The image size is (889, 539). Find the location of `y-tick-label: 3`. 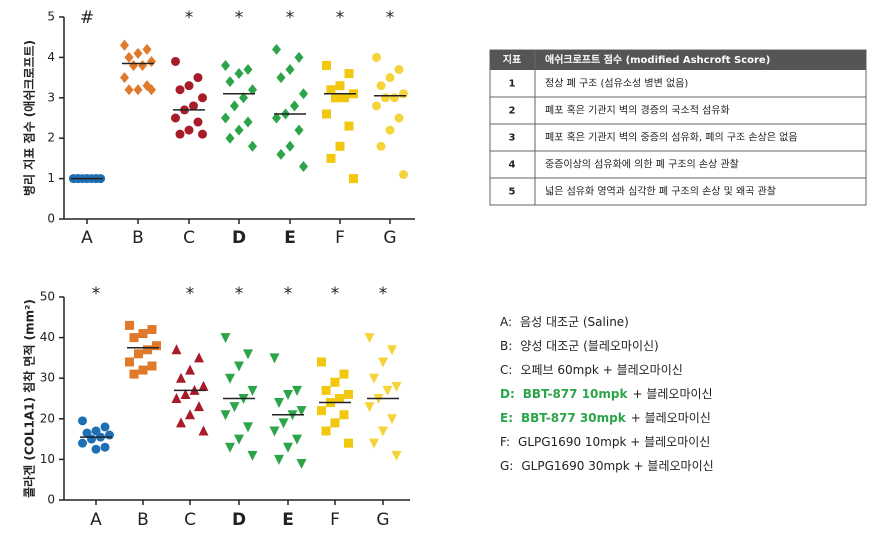

y-tick-label: 3 is located at coordinates (51, 97).